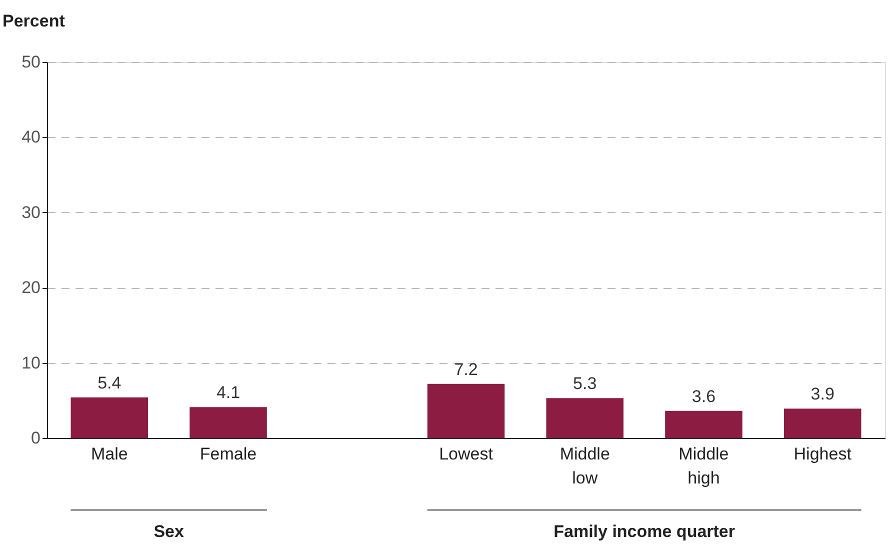 The height and width of the screenshot is (544, 891). What do you see at coordinates (466, 369) in the screenshot?
I see `data-label: 7.2` at bounding box center [466, 369].